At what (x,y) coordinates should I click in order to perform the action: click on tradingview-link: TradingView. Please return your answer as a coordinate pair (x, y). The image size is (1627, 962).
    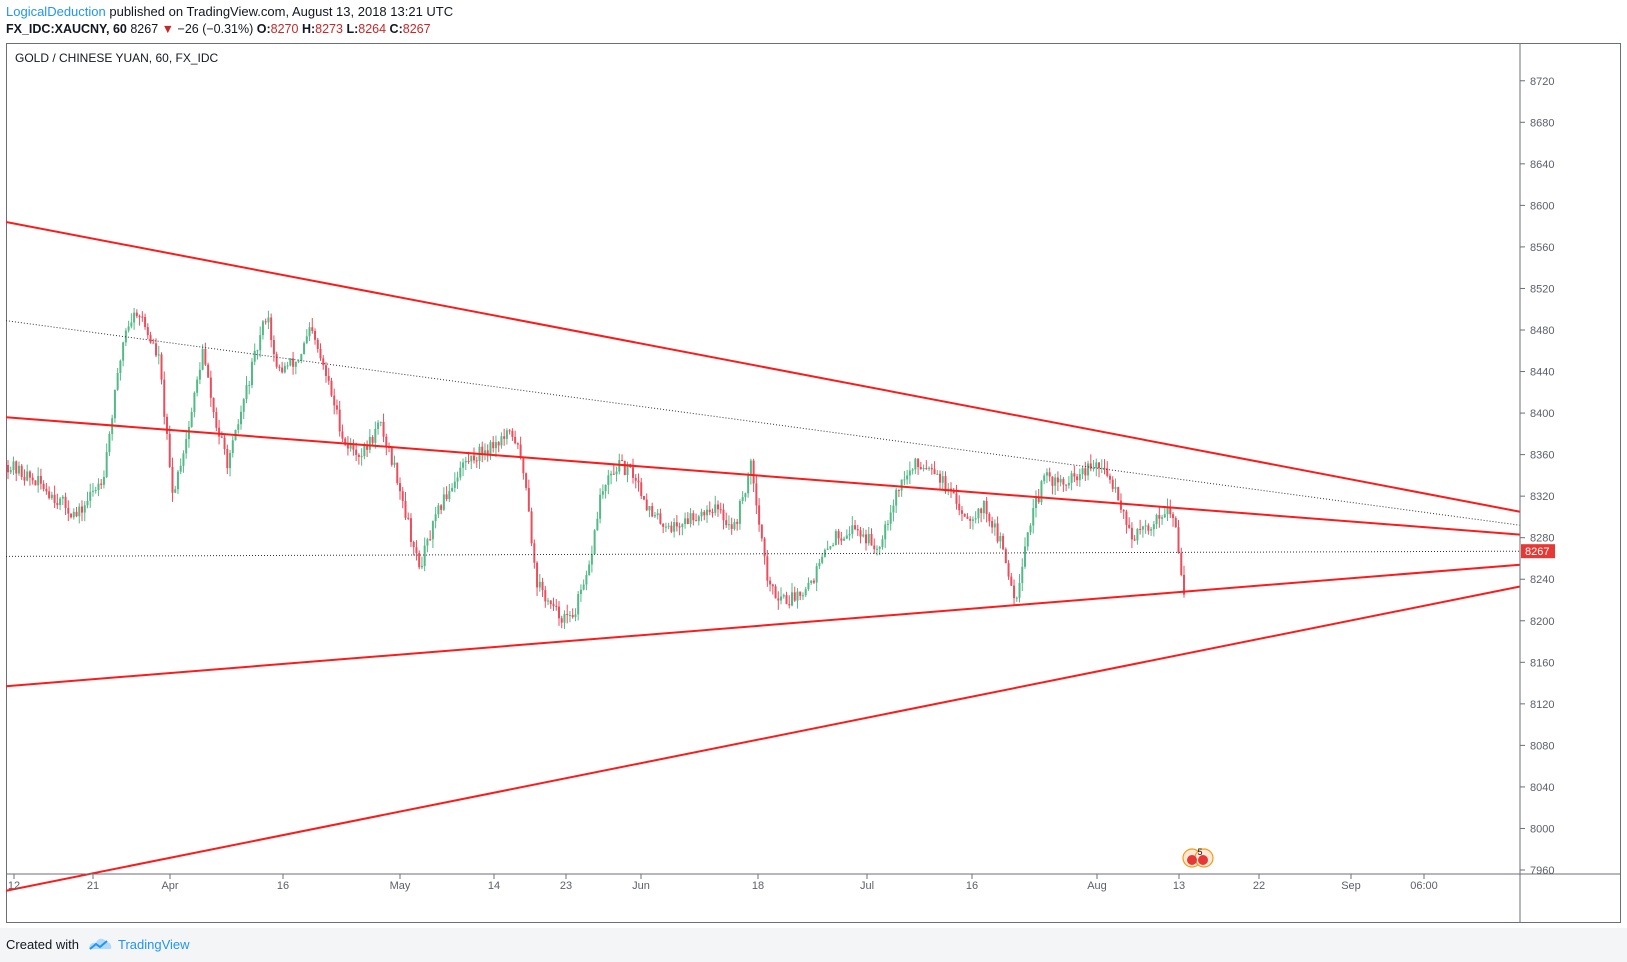
    Looking at the image, I should click on (154, 944).